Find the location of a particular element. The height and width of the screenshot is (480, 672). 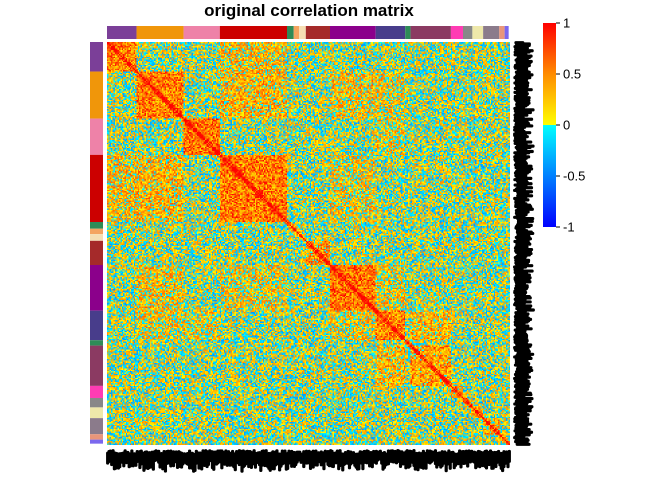

column-labels is located at coordinates (308, 461).